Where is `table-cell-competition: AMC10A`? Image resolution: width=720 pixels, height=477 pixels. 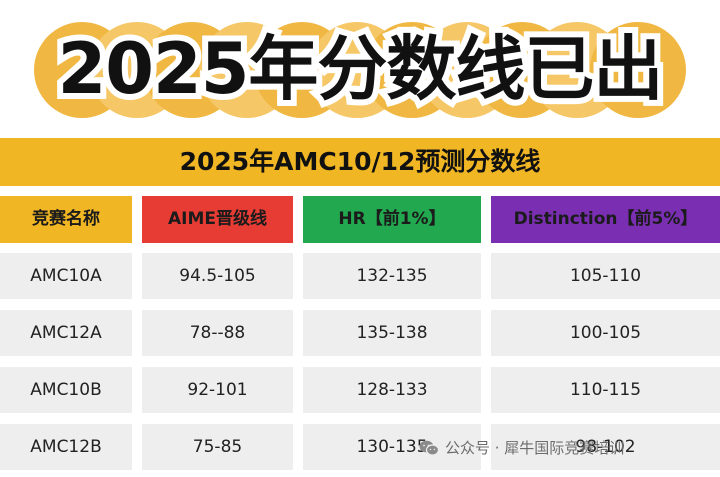 table-cell-competition: AMC10A is located at coordinates (66, 276).